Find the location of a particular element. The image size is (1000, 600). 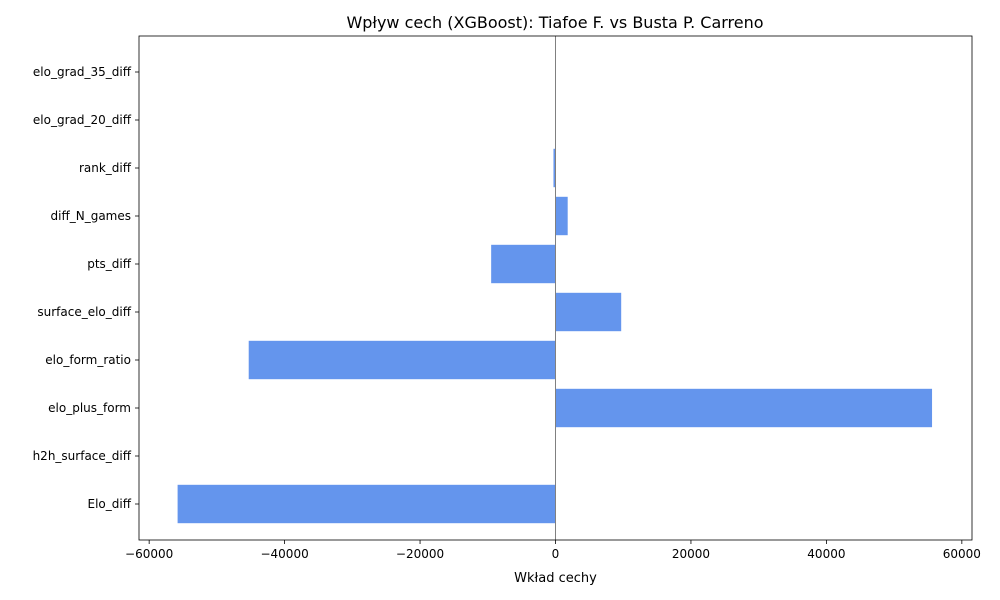

y-tick-label: diff_N_games is located at coordinates (91, 216).